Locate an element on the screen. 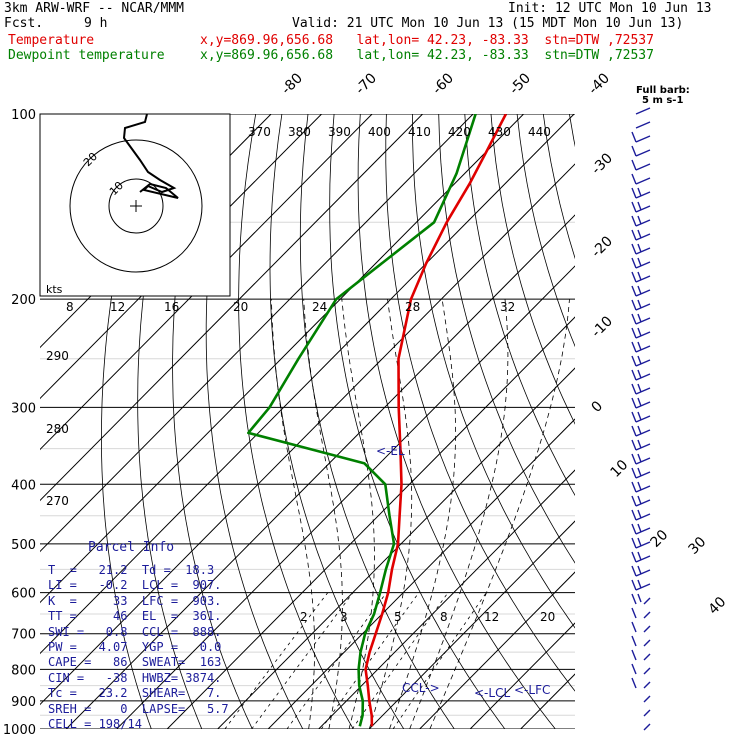 The height and width of the screenshot is (740, 740). isotherm-label: -50 is located at coordinates (520, 83).